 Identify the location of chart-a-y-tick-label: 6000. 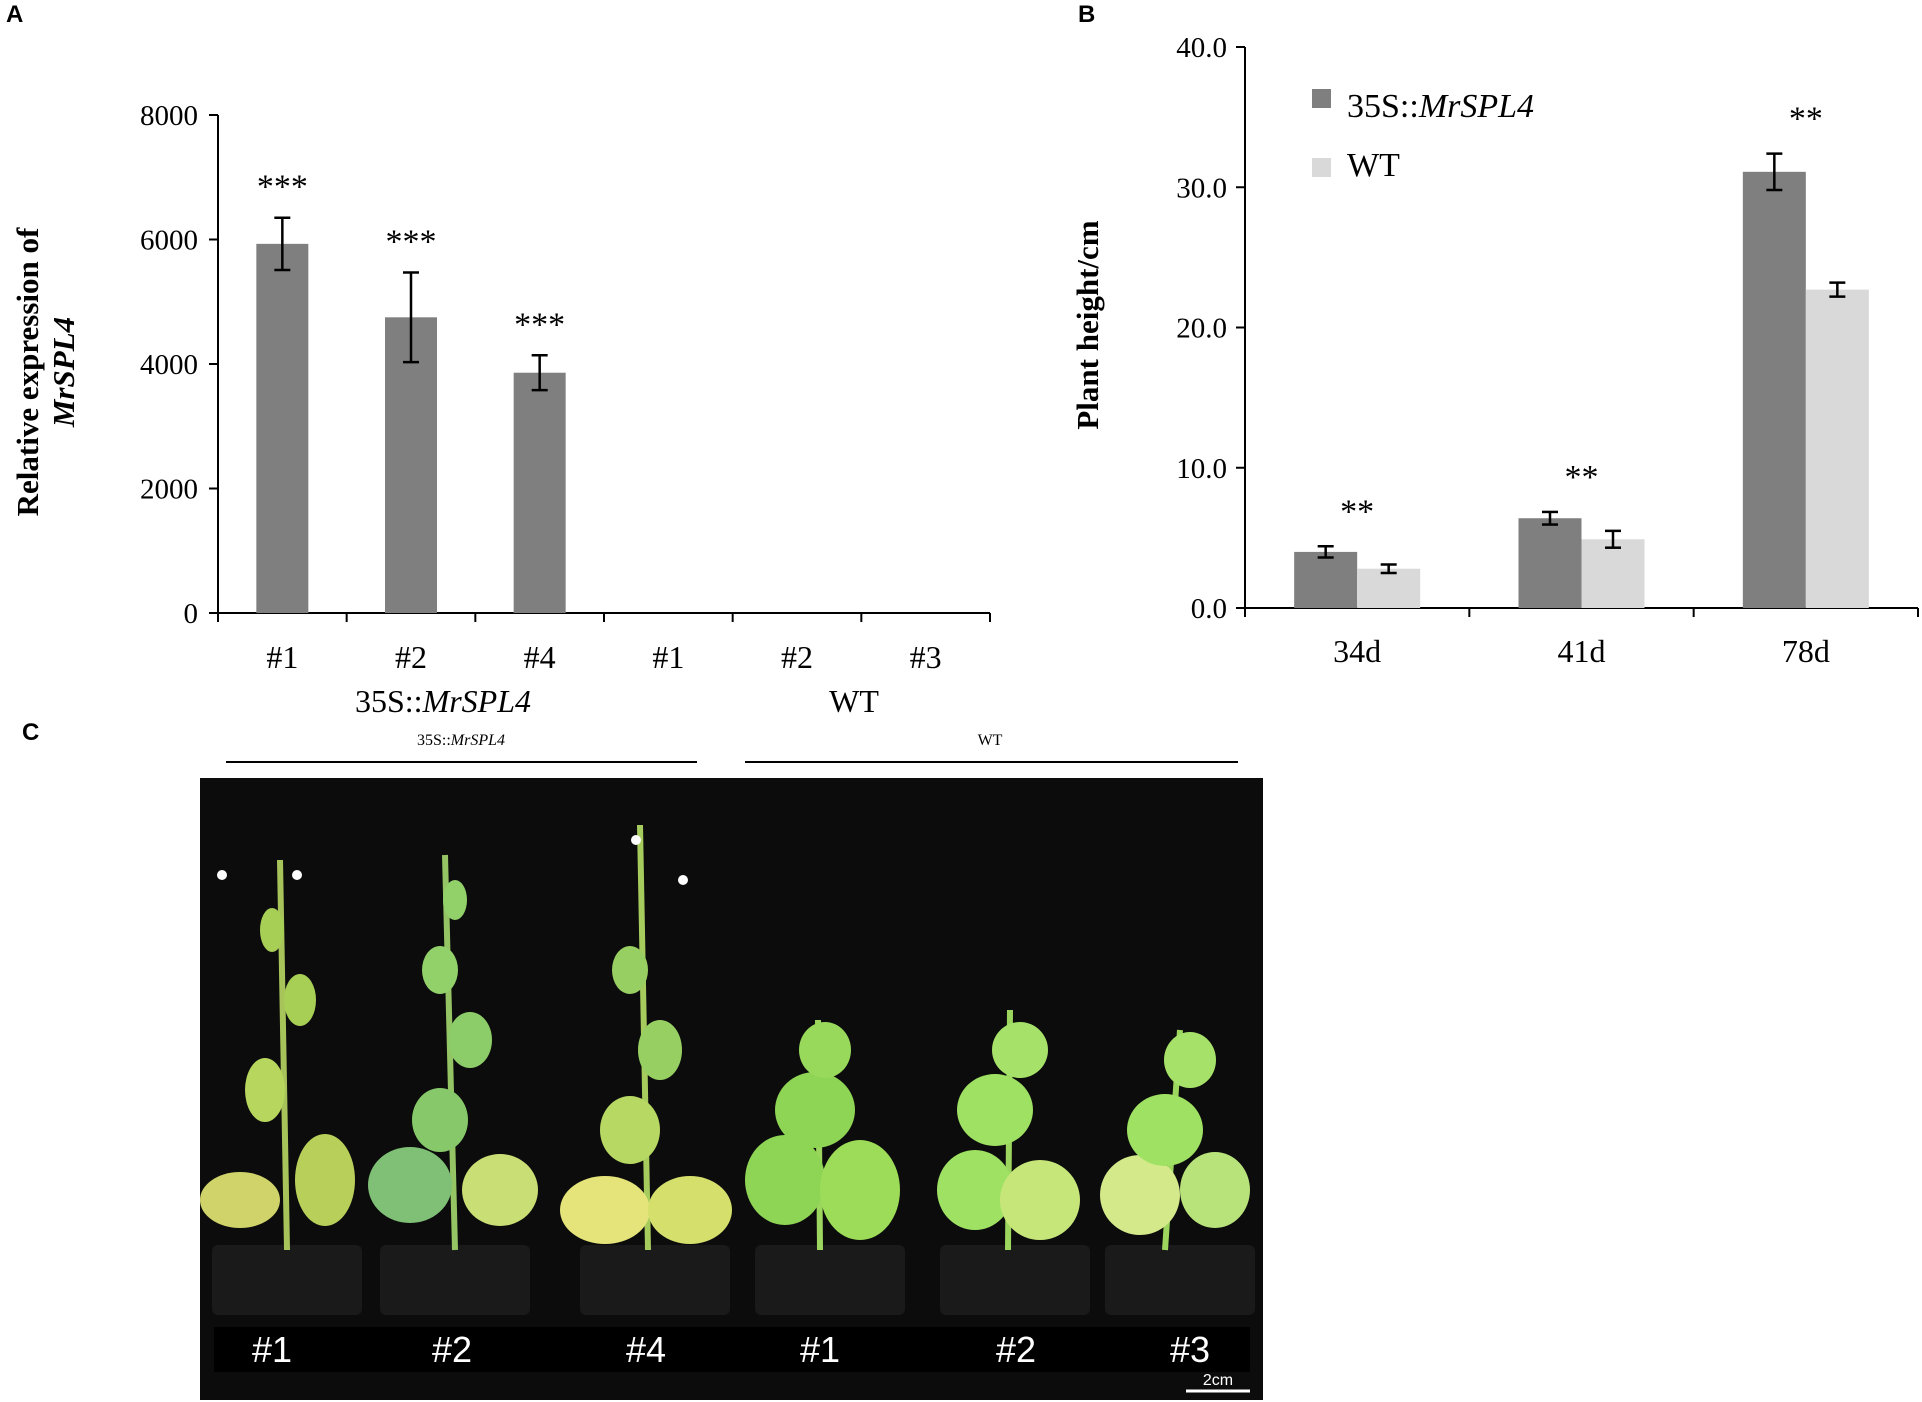
(169, 241).